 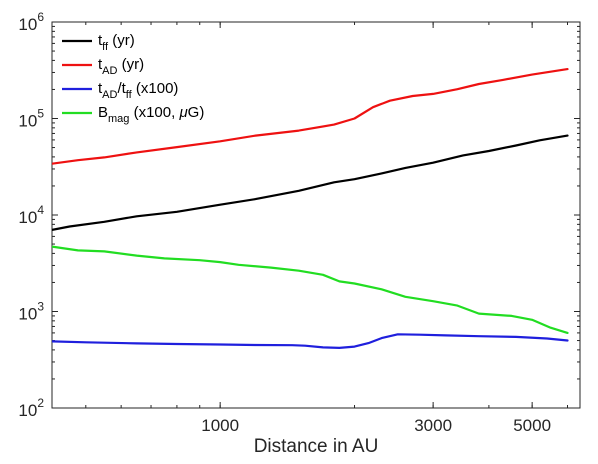 What do you see at coordinates (155, 88) in the screenshot?
I see `legend-text-part: (x100)` at bounding box center [155, 88].